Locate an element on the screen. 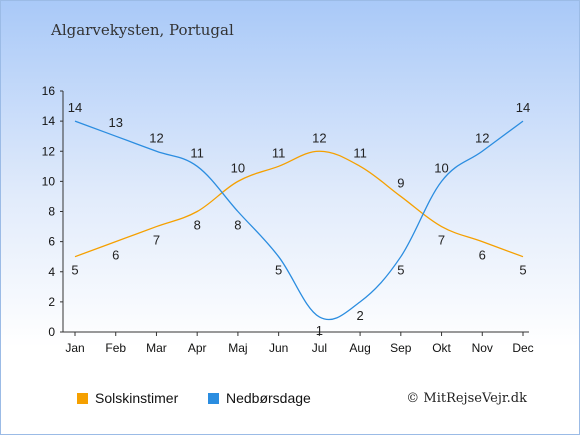 The width and height of the screenshot is (580, 435). legend-swatch-sunshine is located at coordinates (82, 398).